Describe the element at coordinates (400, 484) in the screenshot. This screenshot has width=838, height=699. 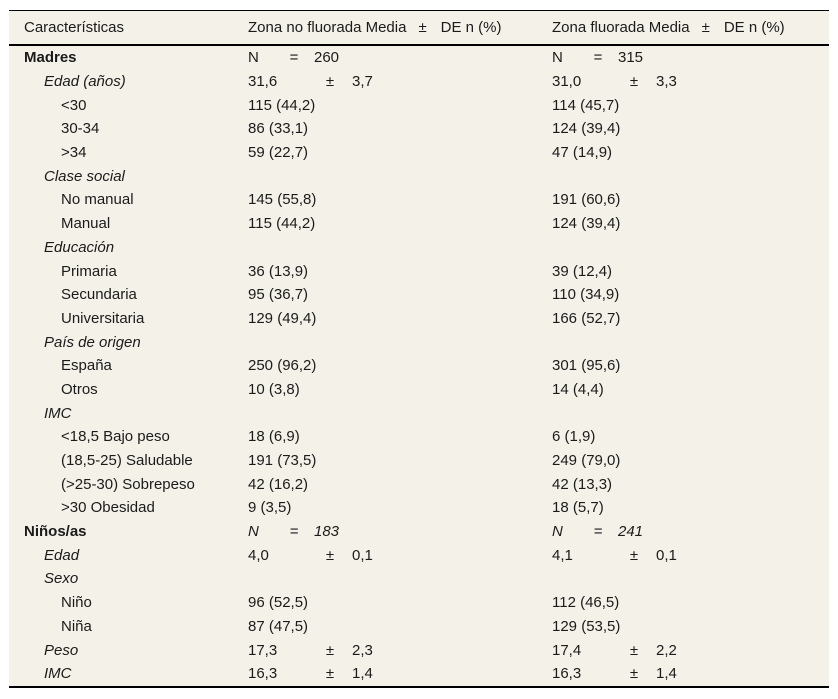
I see `z1-cell: 42 (16,2)` at that location.